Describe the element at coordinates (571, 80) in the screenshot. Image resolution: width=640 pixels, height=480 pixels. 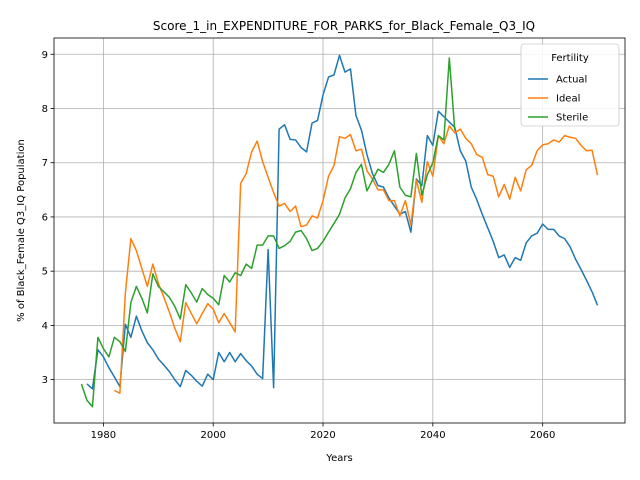
I see `legend-label-actual: Actual` at that location.